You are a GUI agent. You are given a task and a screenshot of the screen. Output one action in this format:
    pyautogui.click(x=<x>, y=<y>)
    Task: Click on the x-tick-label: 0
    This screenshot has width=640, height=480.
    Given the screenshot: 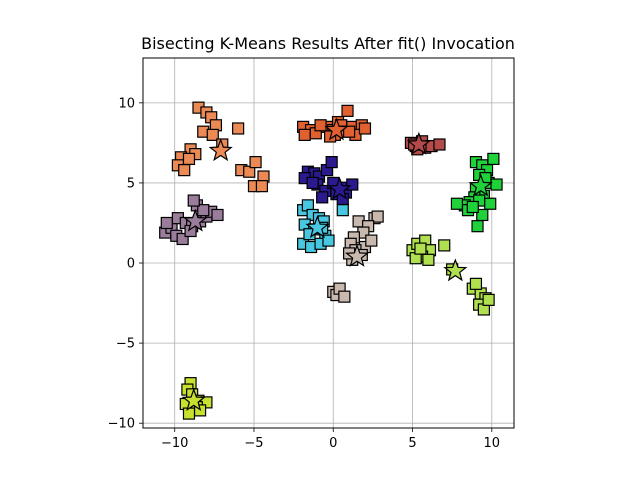 What is the action you would take?
    pyautogui.click(x=333, y=443)
    